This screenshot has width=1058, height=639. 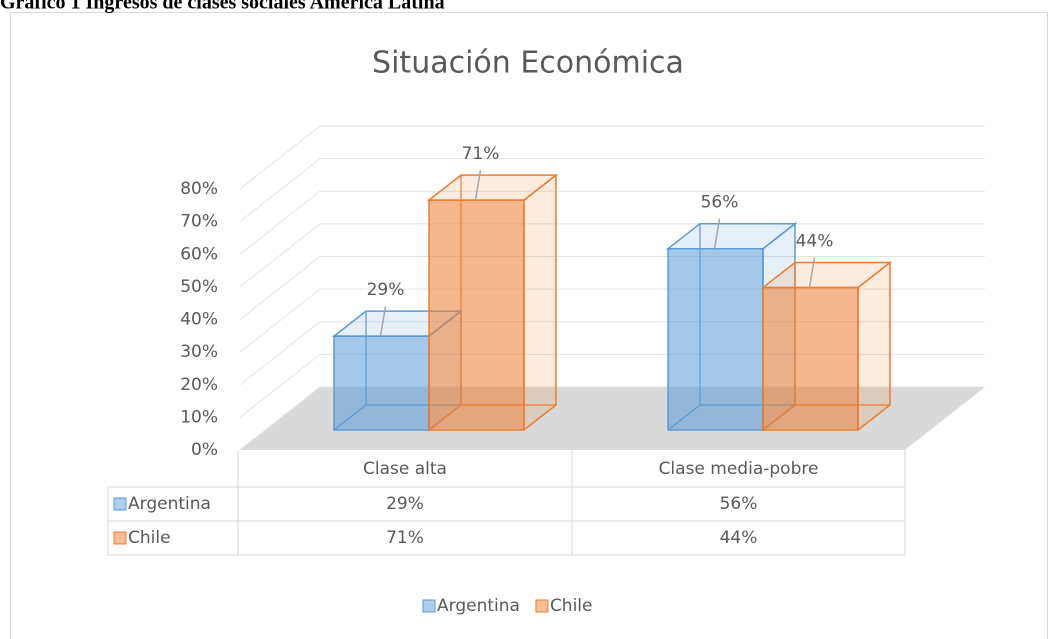 What do you see at coordinates (739, 504) in the screenshot?
I see `table-cell: 56%` at bounding box center [739, 504].